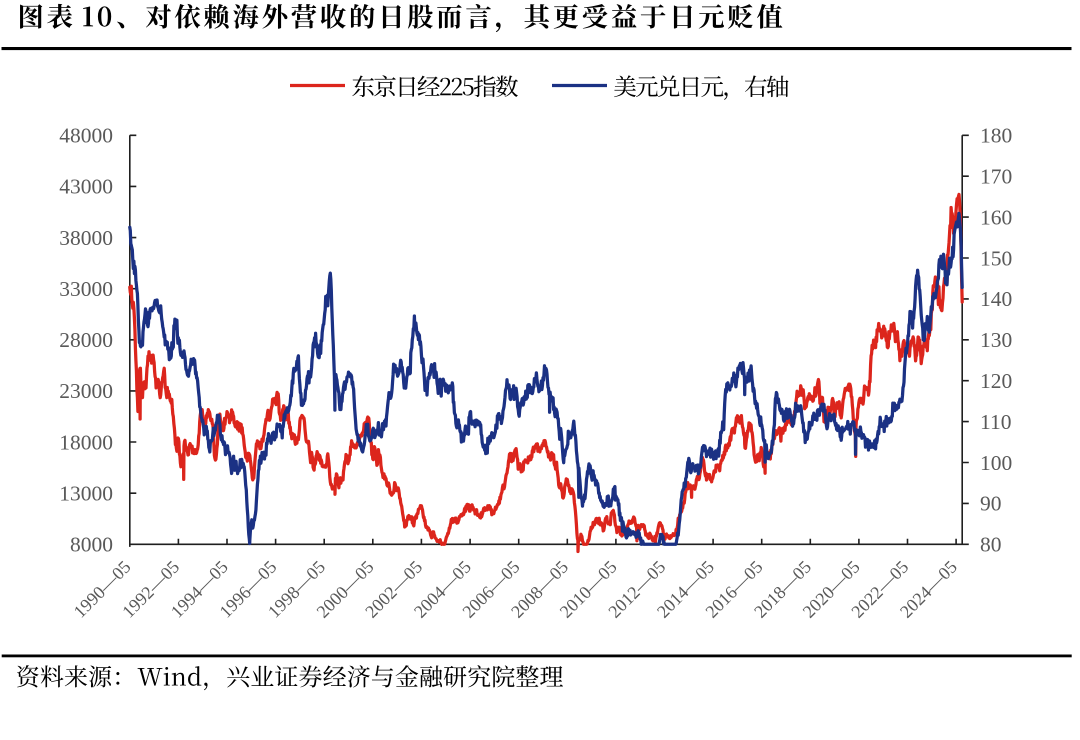  Describe the element at coordinates (86, 238) in the screenshot. I see `svg-text: 38000` at that location.